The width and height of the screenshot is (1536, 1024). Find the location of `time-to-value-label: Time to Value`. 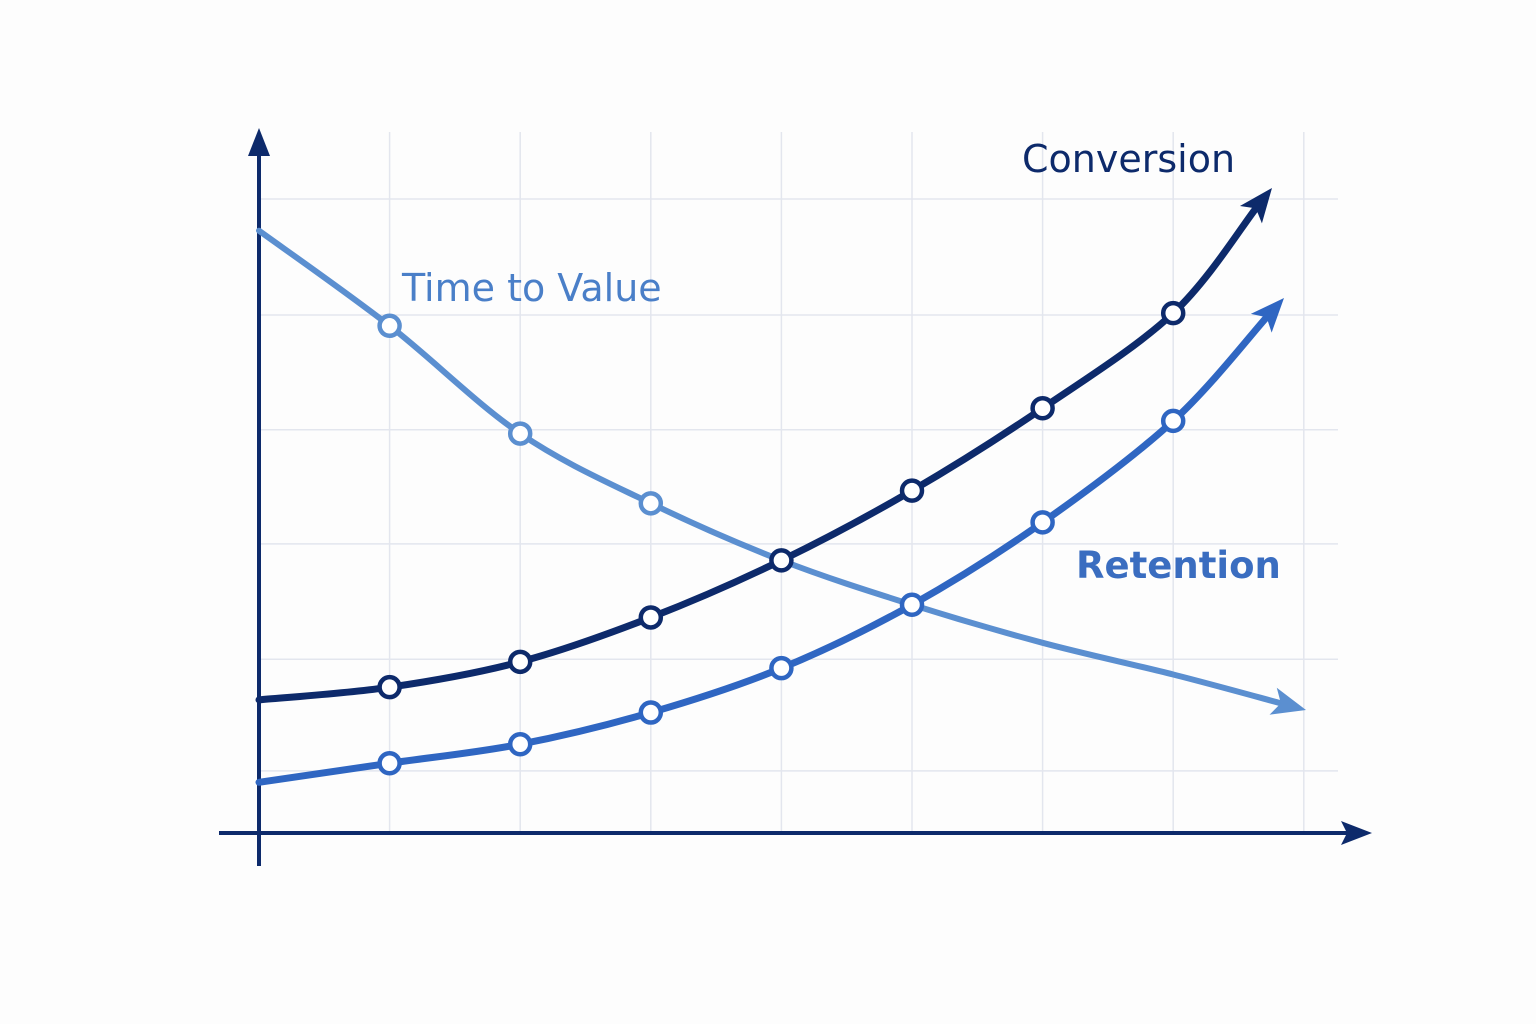

time-to-value-label: Time to Value is located at coordinates (531, 288).